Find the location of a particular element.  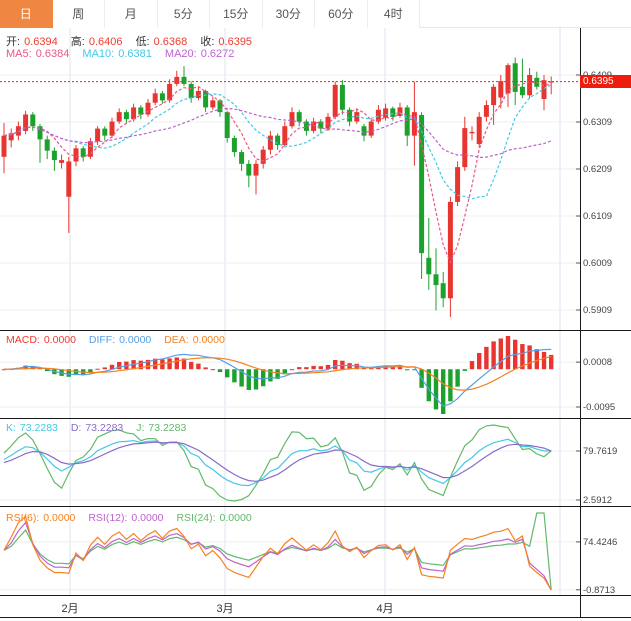

y-tick-label: 0.5909 is located at coordinates (597, 310).